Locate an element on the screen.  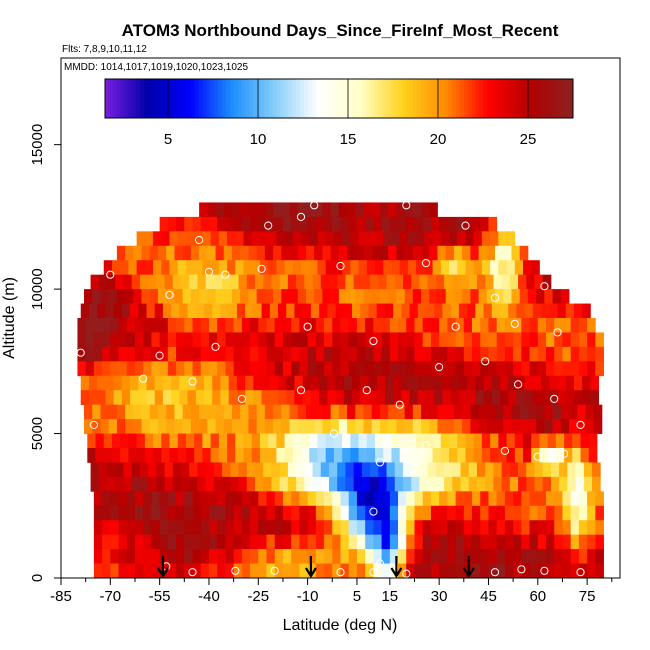
x-tick-label: -85 is located at coordinates (61, 596).